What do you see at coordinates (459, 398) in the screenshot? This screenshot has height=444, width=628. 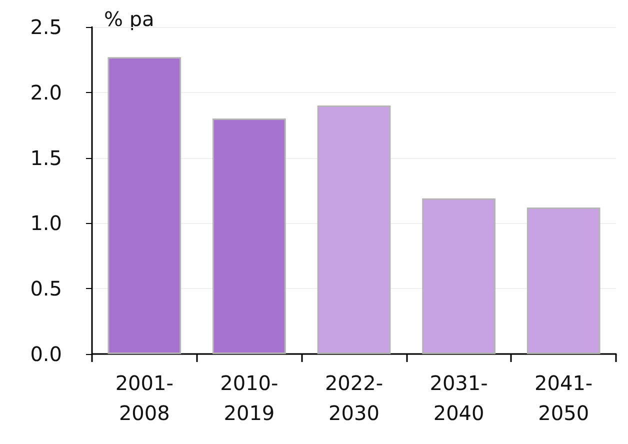 I see `x-tick-label: 2031- 2040` at bounding box center [459, 398].